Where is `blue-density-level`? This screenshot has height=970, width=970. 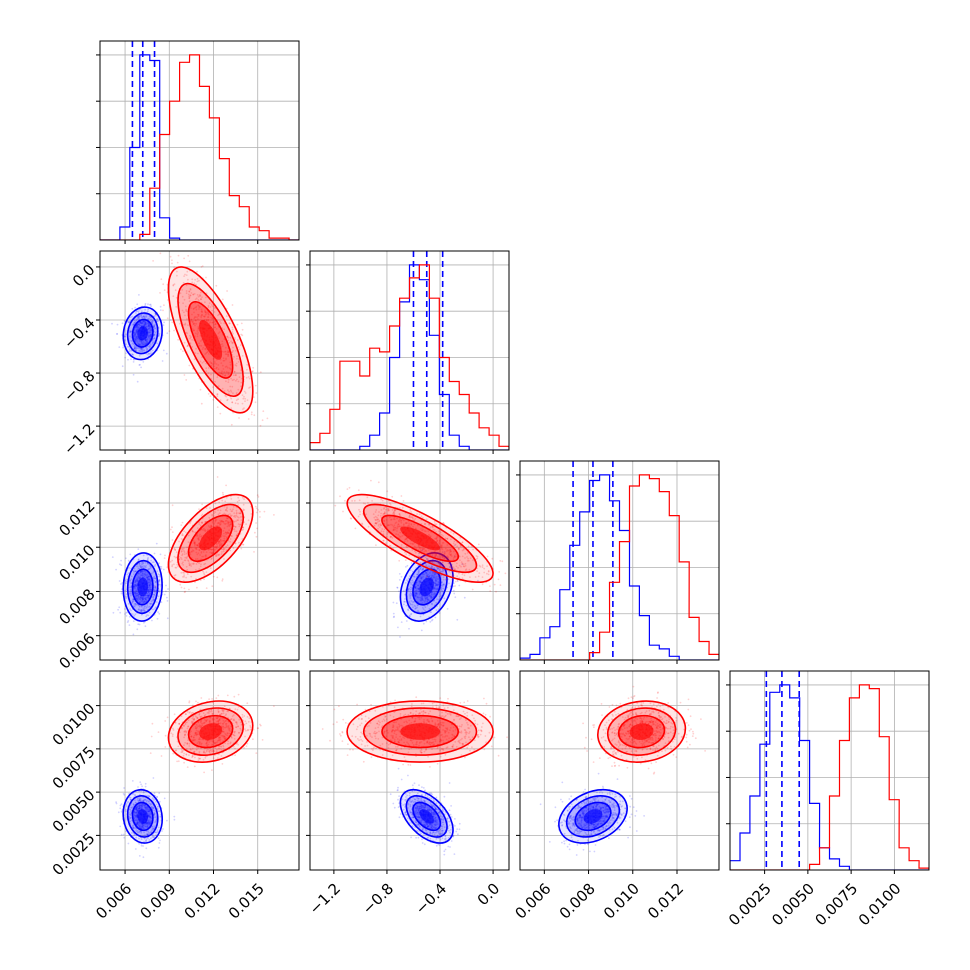 blue-density-level is located at coordinates (143, 587).